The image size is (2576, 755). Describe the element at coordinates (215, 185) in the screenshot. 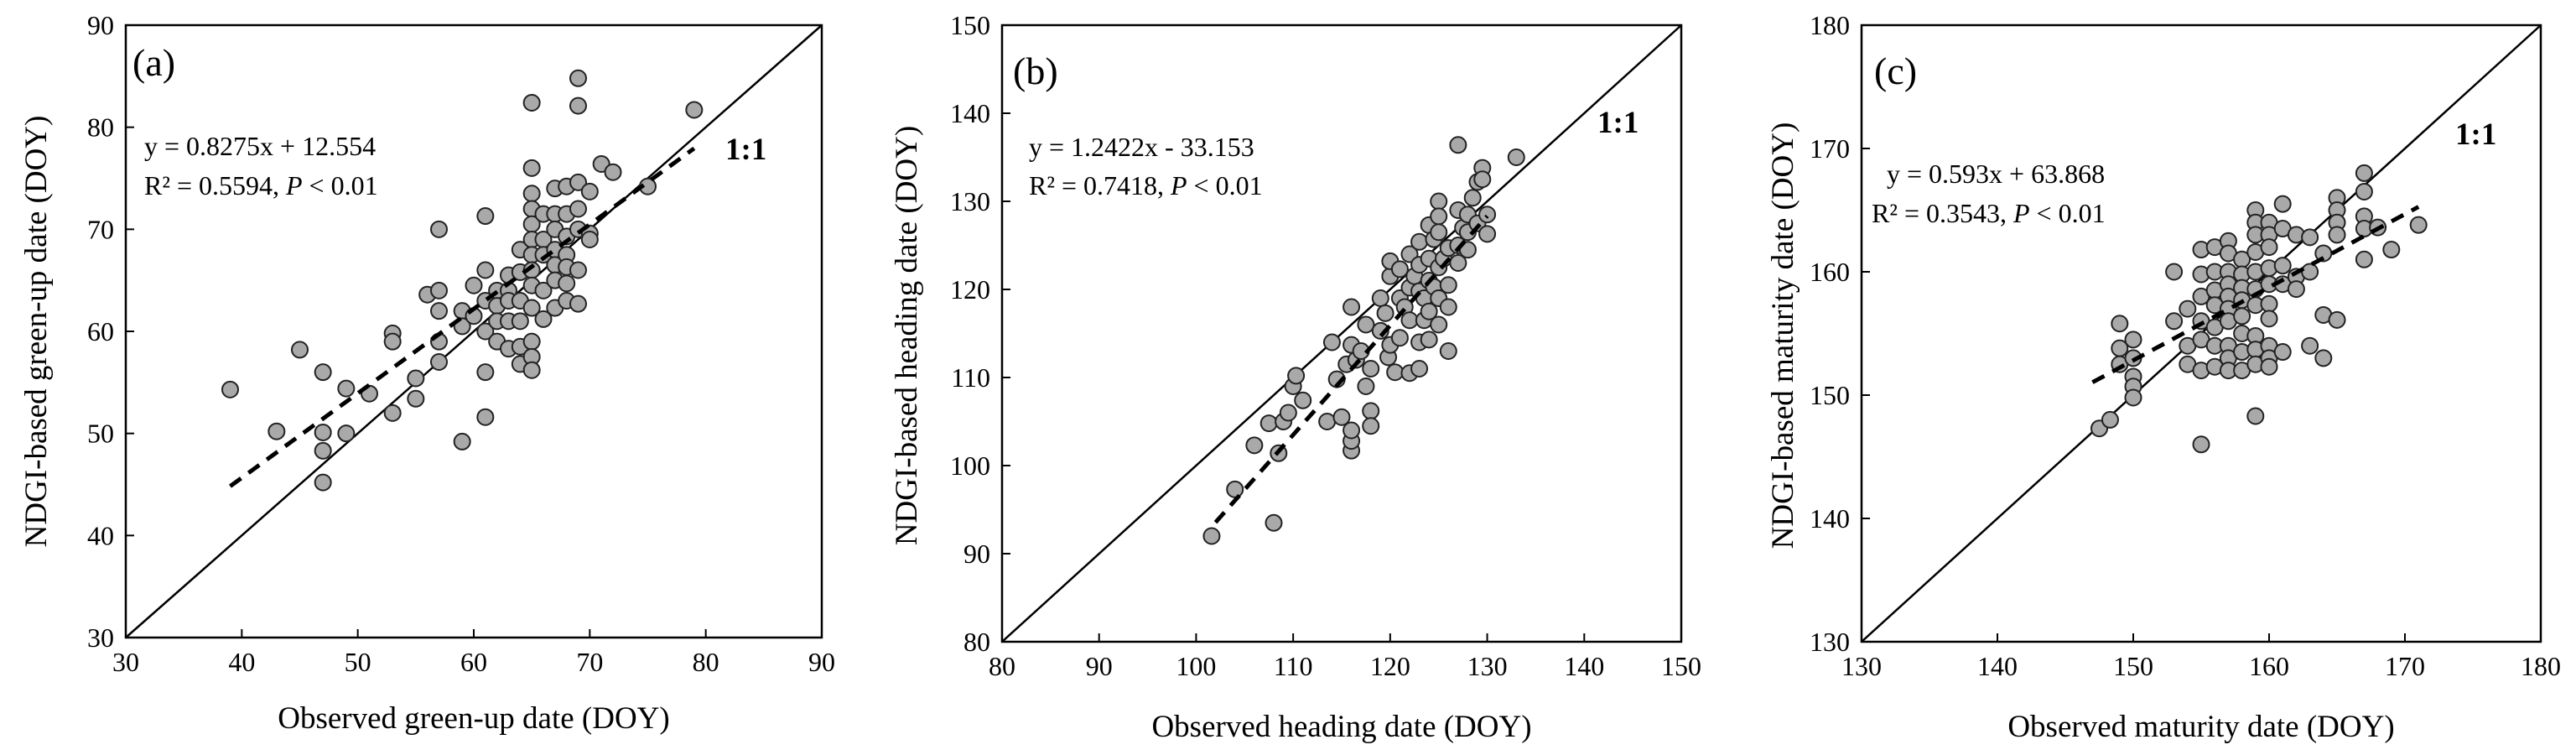

I see `r2-value: R² = 0.5594,` at that location.